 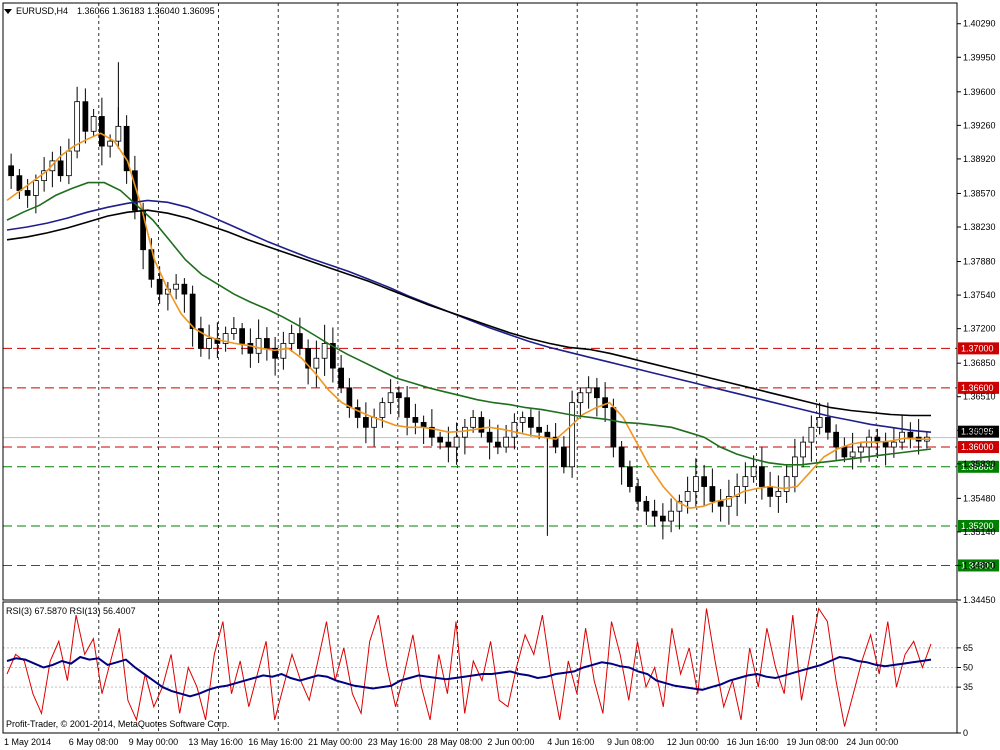 I want to click on level-tag-label: 1.36000, so click(x=977, y=447).